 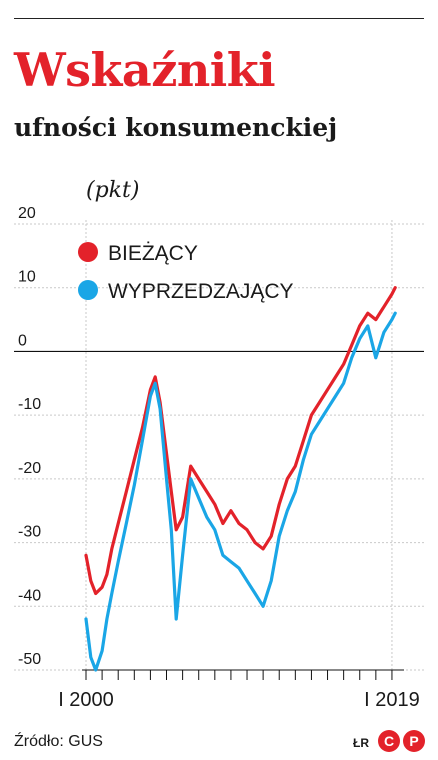 What do you see at coordinates (219, 18) in the screenshot?
I see `top-rule` at bounding box center [219, 18].